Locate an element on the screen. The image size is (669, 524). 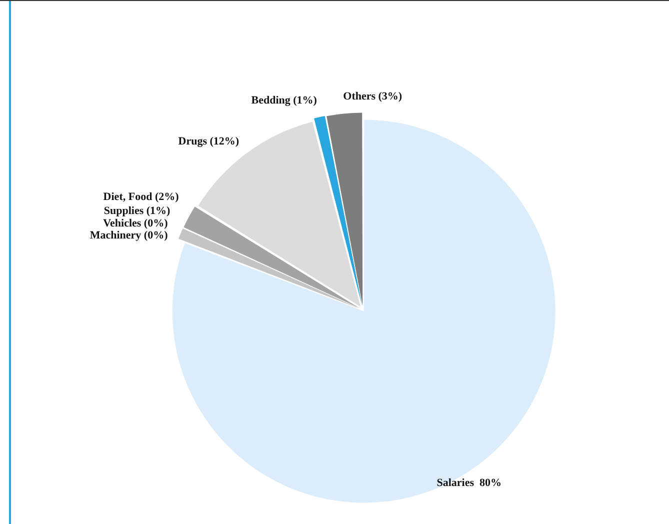
slice-label: Bedding (1%) is located at coordinates (284, 100).